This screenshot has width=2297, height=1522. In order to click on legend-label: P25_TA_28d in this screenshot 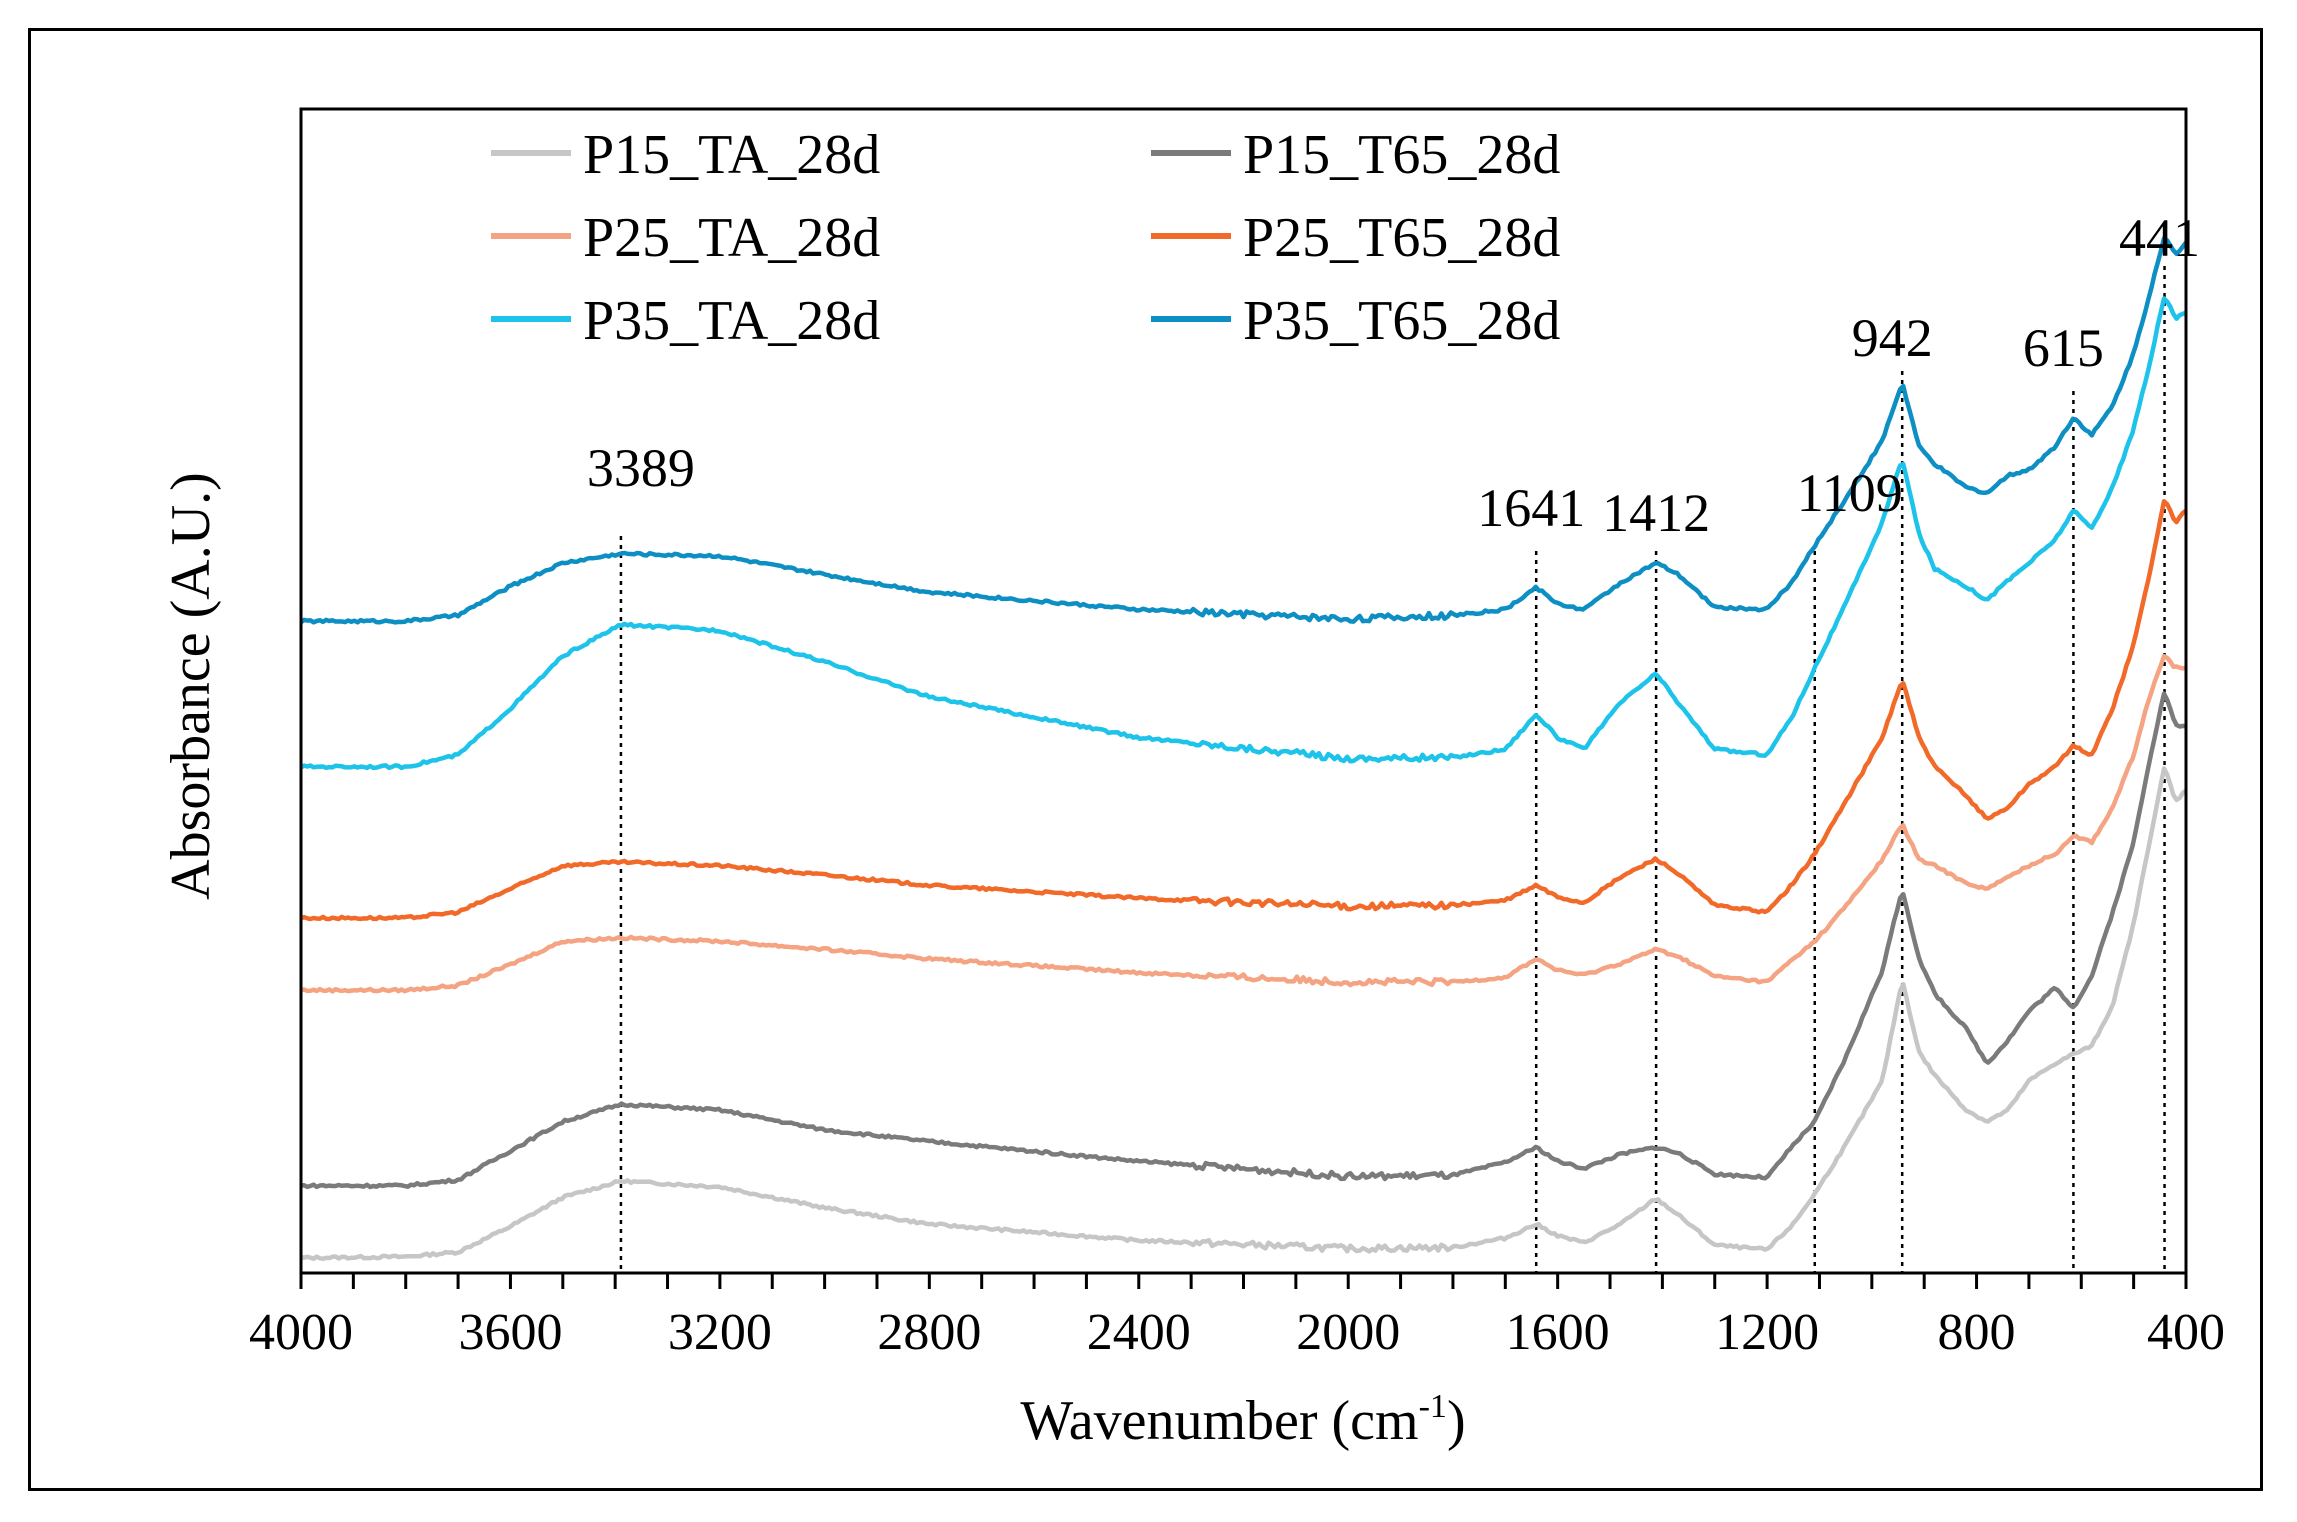, I will do `click(731, 238)`.